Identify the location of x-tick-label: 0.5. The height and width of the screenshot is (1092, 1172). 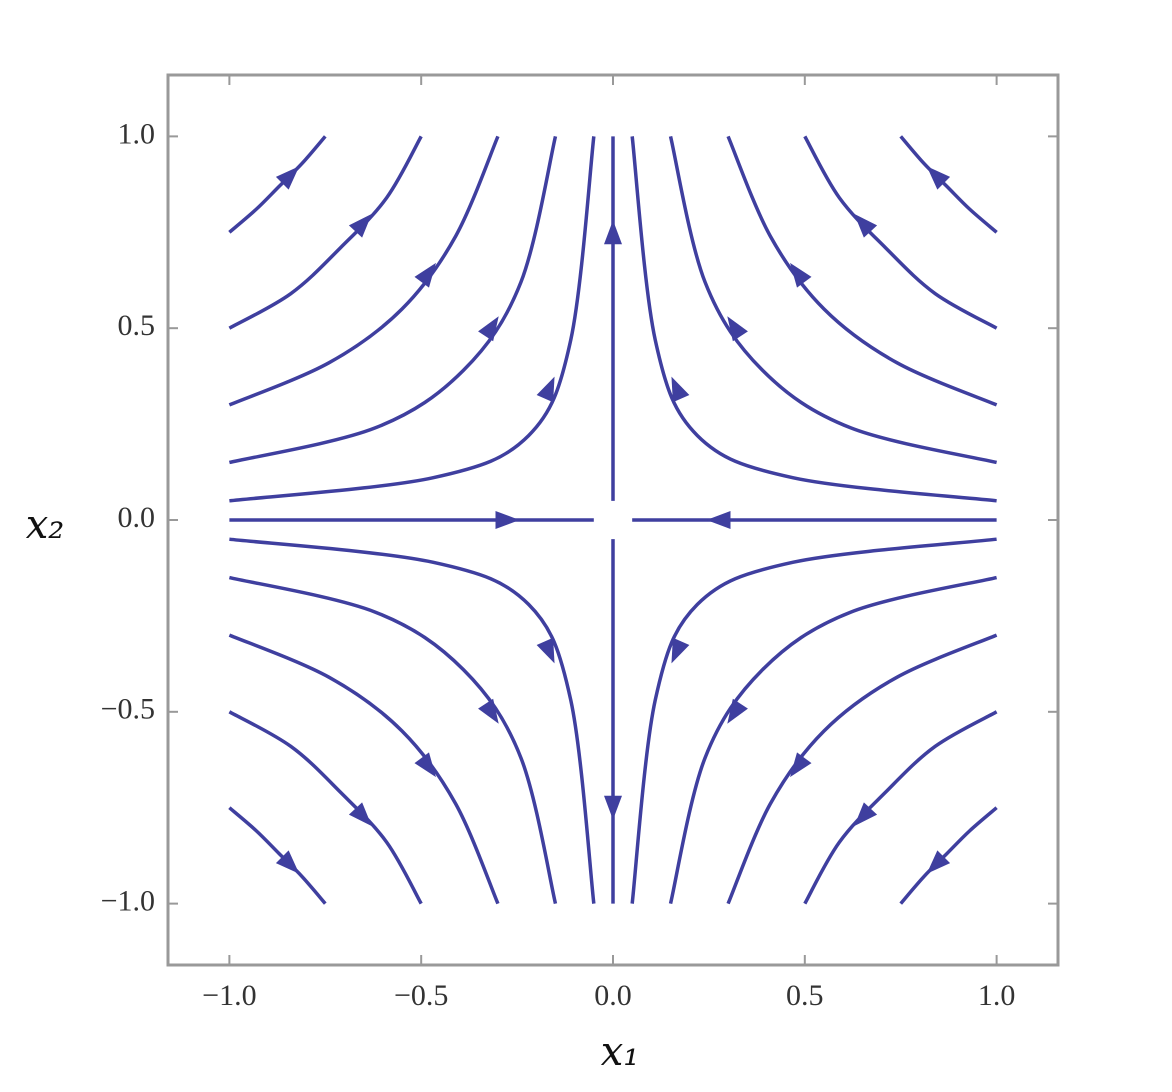
(805, 995).